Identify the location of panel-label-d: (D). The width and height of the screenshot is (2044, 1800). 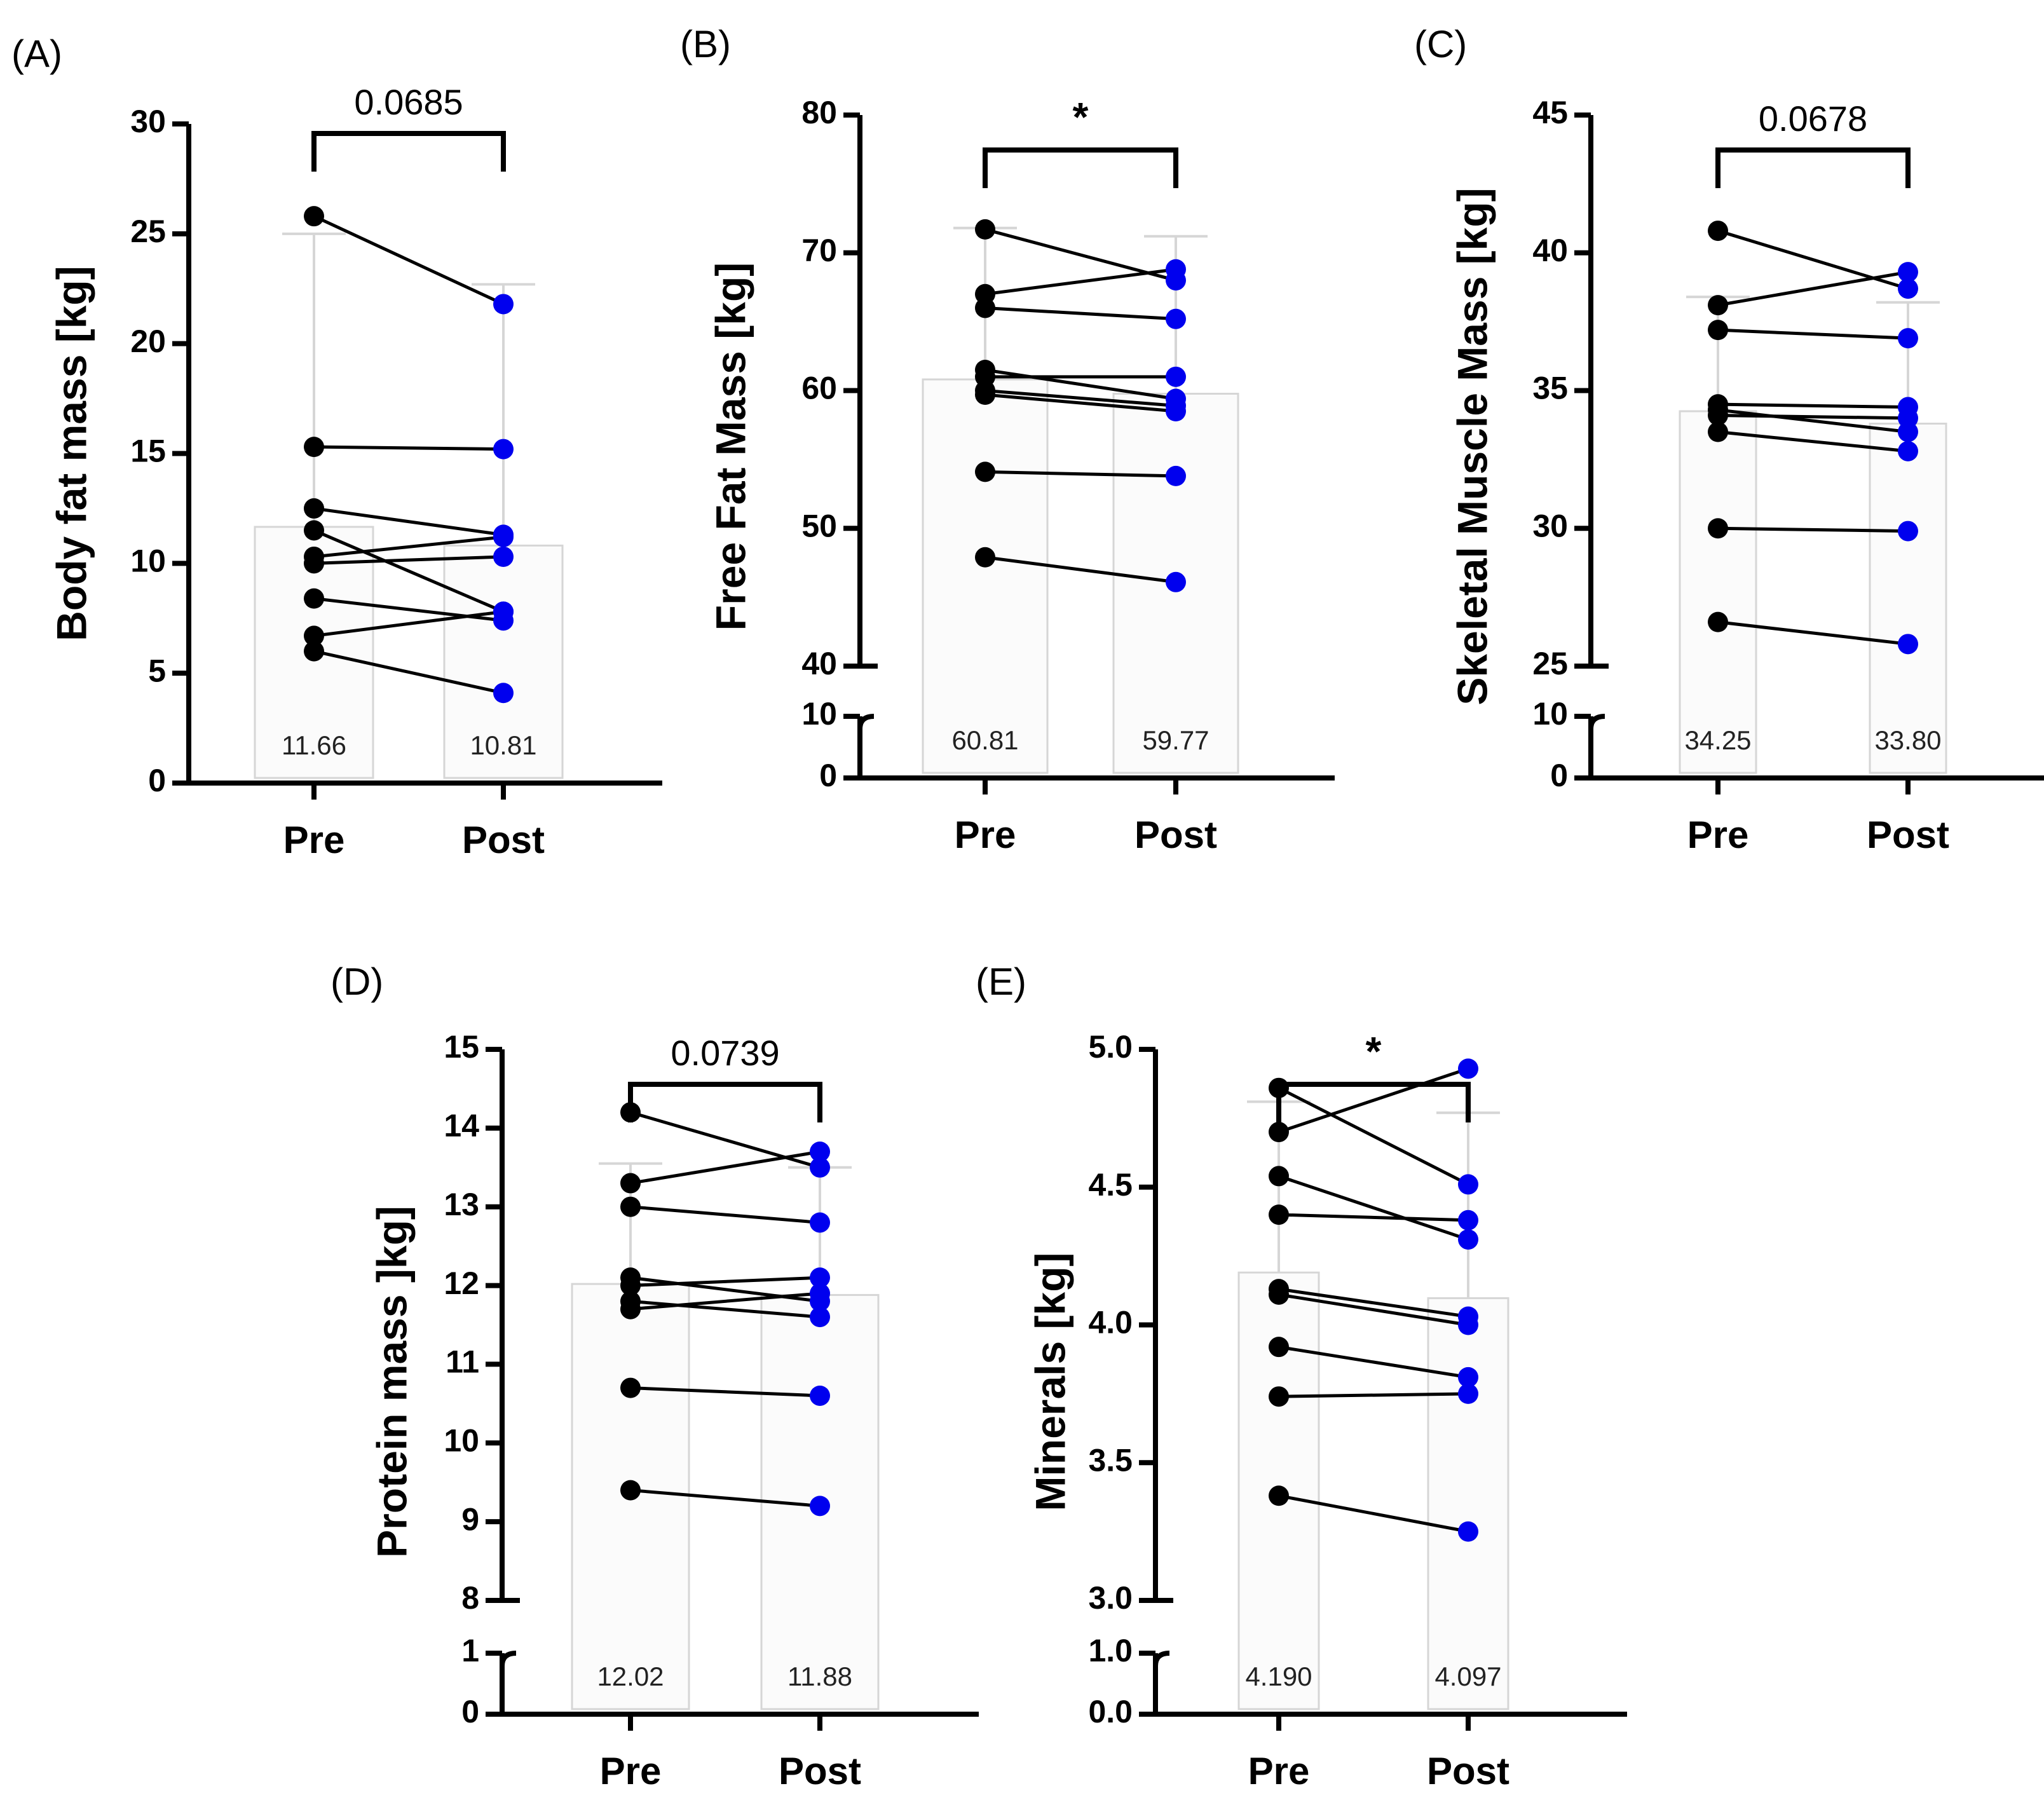
(356, 981).